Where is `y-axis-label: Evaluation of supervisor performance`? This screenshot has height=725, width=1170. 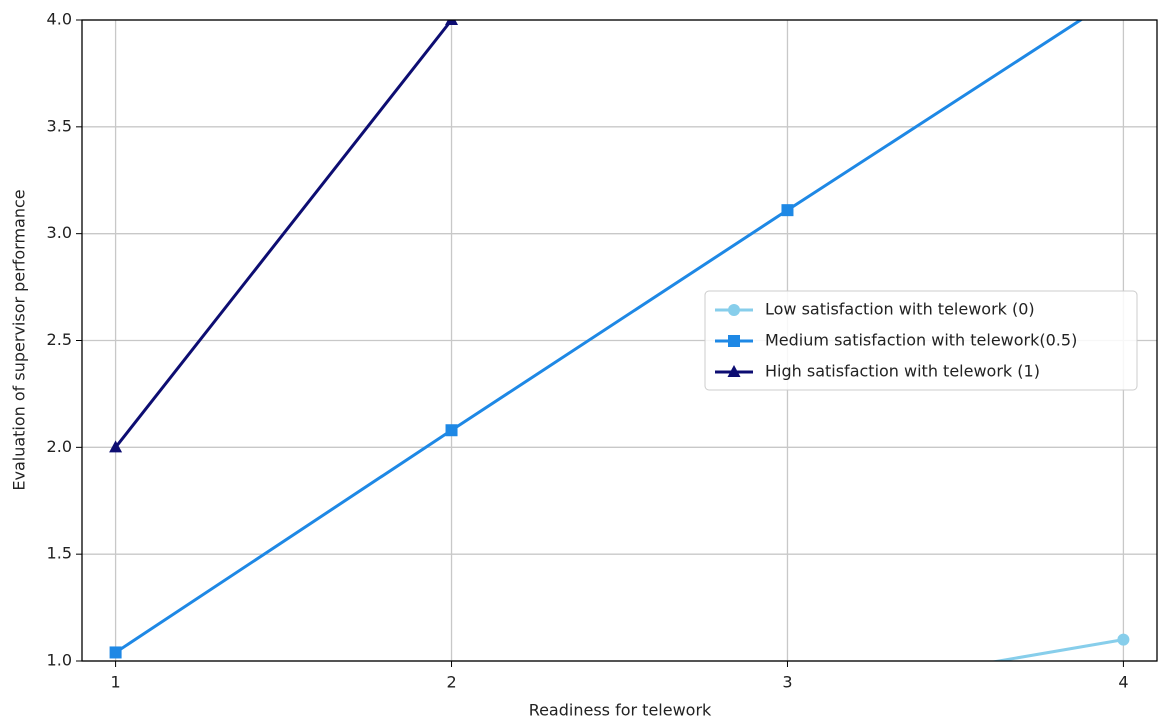
y-axis-label: Evaluation of supervisor performance is located at coordinates (19, 339).